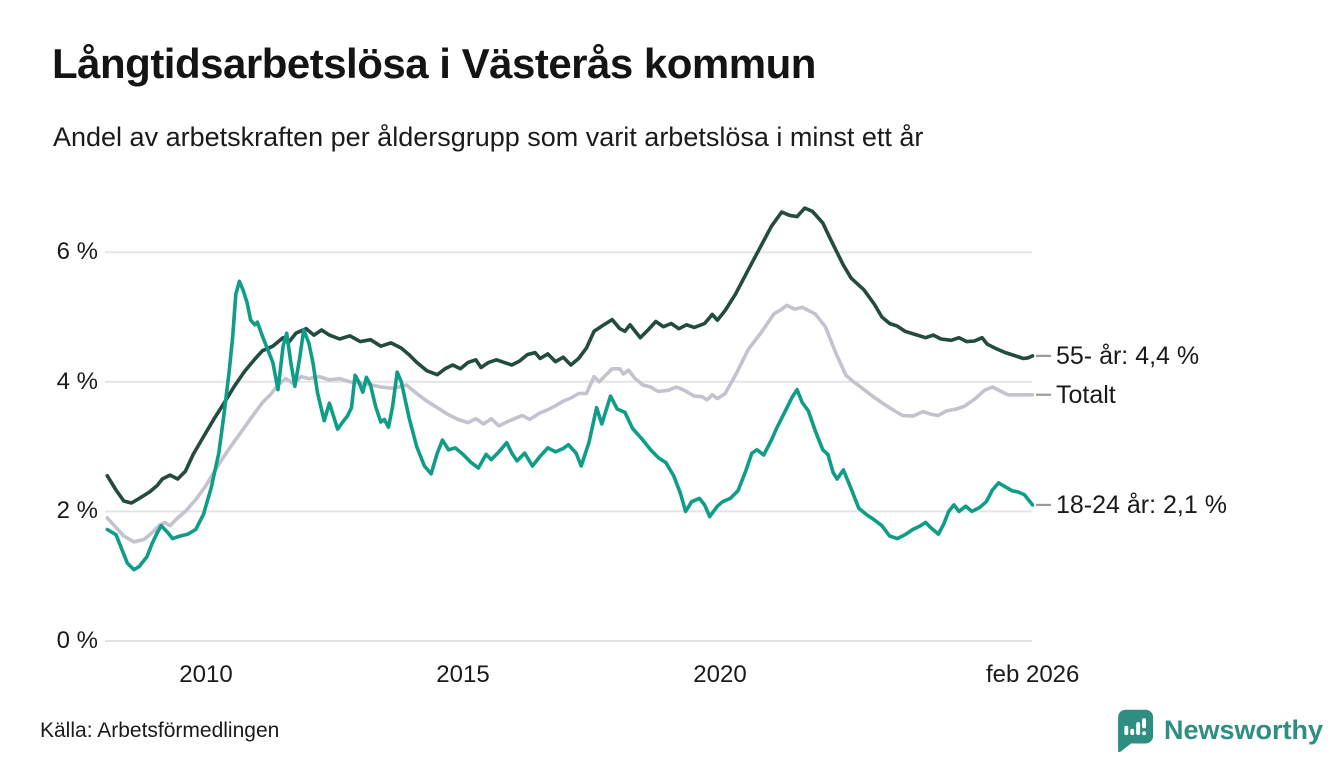 Image resolution: width=1340 pixels, height=780 pixels. Describe the element at coordinates (77, 381) in the screenshot. I see `y-axis-tick-label: 4 %` at that location.